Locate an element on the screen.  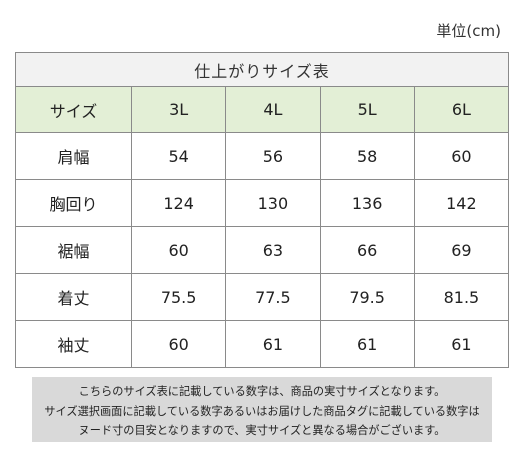
table-cell: 136 is located at coordinates (367, 203).